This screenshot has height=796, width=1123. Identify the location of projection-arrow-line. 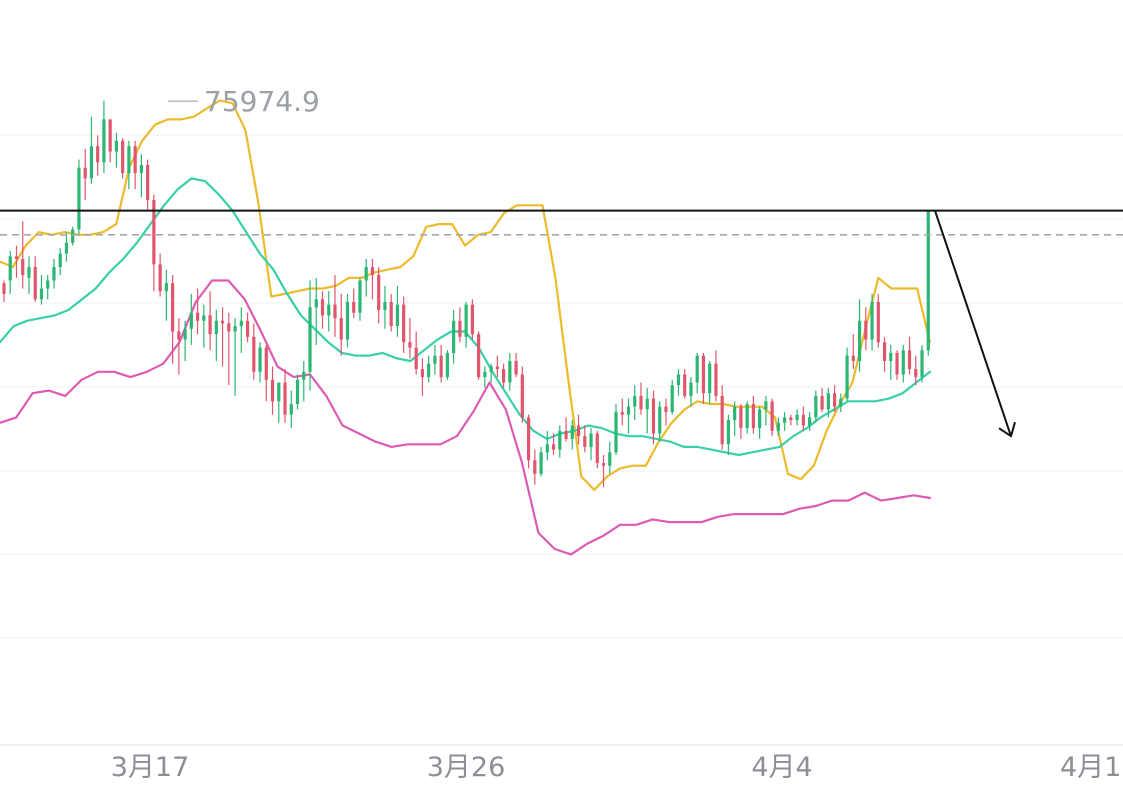
(973, 323).